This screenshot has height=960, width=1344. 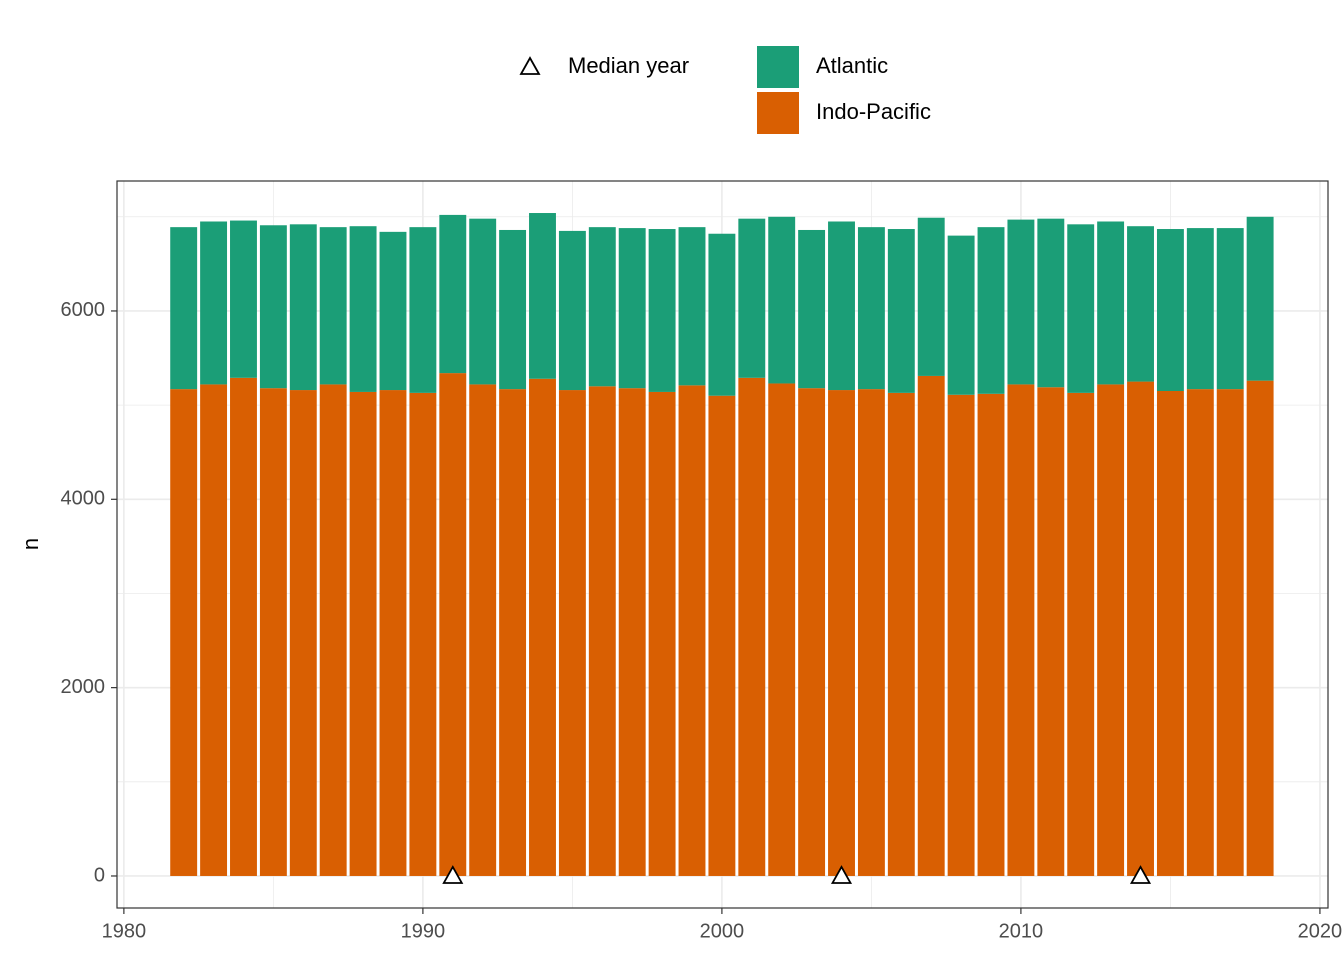 I want to click on y-axis-label: n, so click(x=30, y=544).